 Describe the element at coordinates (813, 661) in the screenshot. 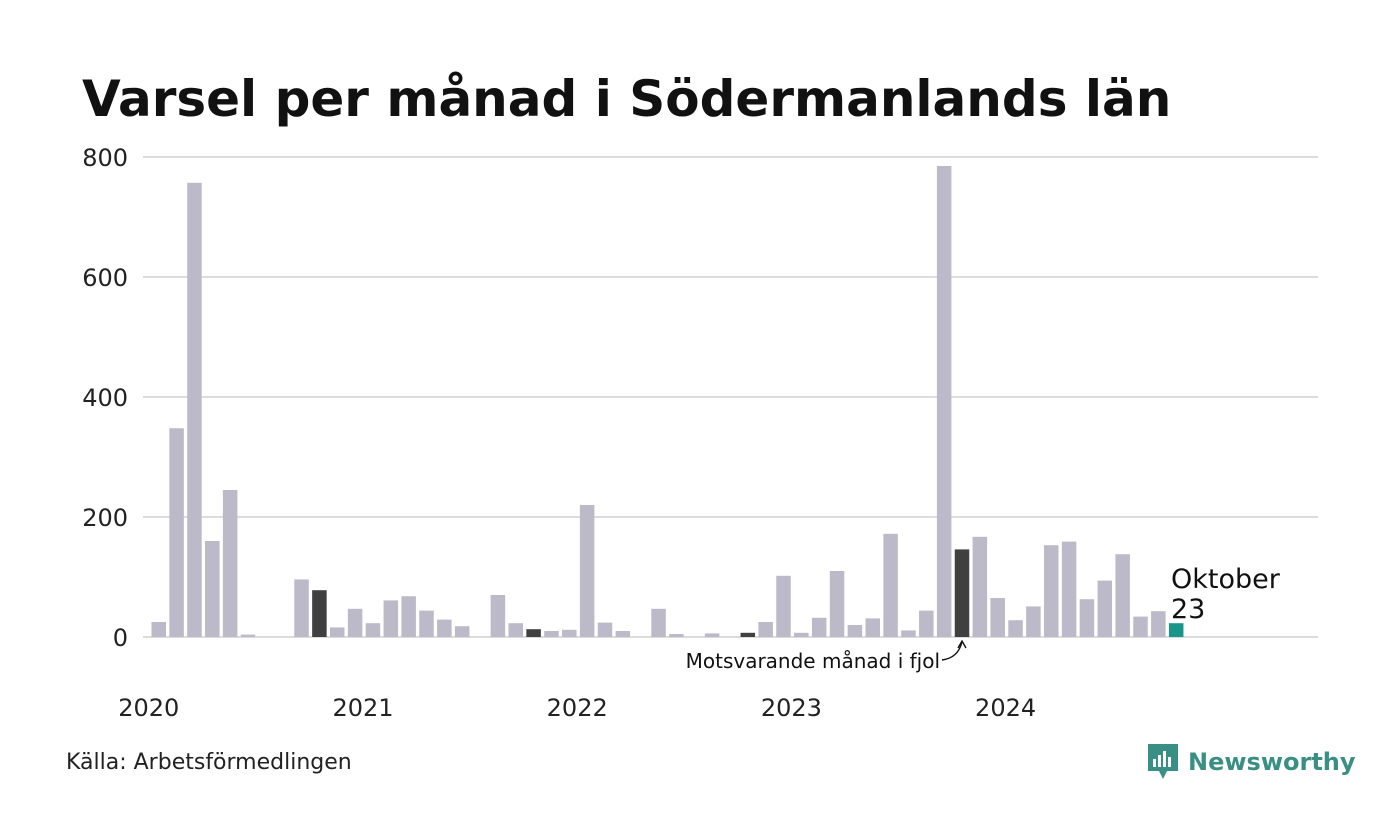

I see `annotation-label: Motsvarande månad i fjol` at that location.